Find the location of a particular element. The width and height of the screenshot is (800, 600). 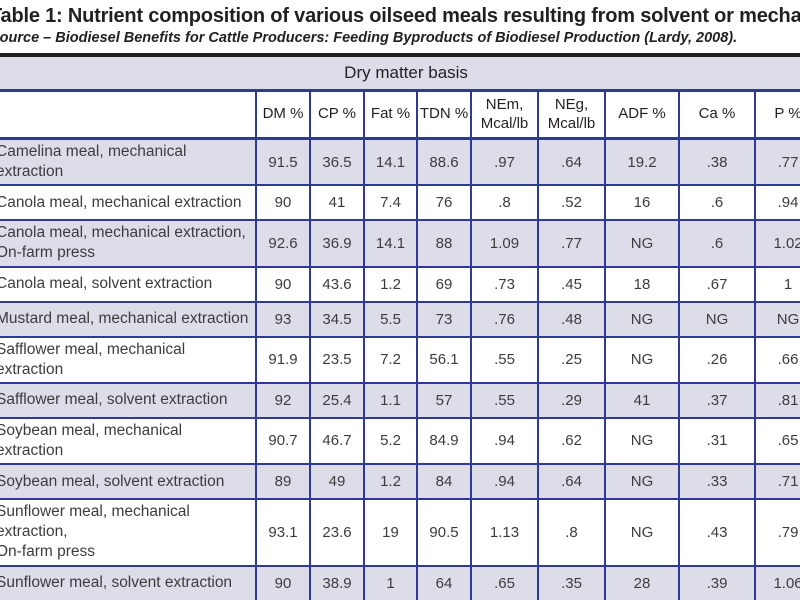

column-header: CP % is located at coordinates (337, 114).